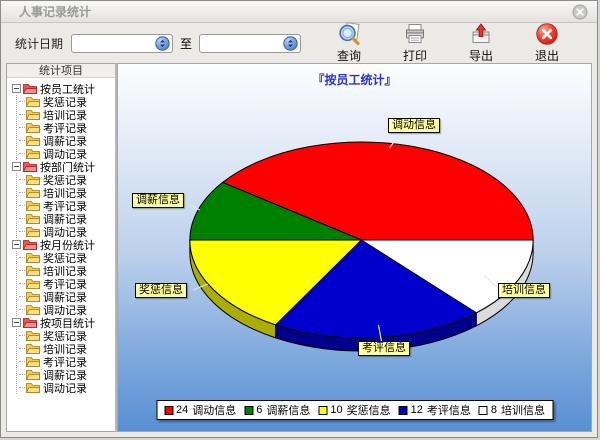 This screenshot has width=600, height=440. Describe the element at coordinates (299, 12) in the screenshot. I see `titlebar: 人事记录统计` at that location.